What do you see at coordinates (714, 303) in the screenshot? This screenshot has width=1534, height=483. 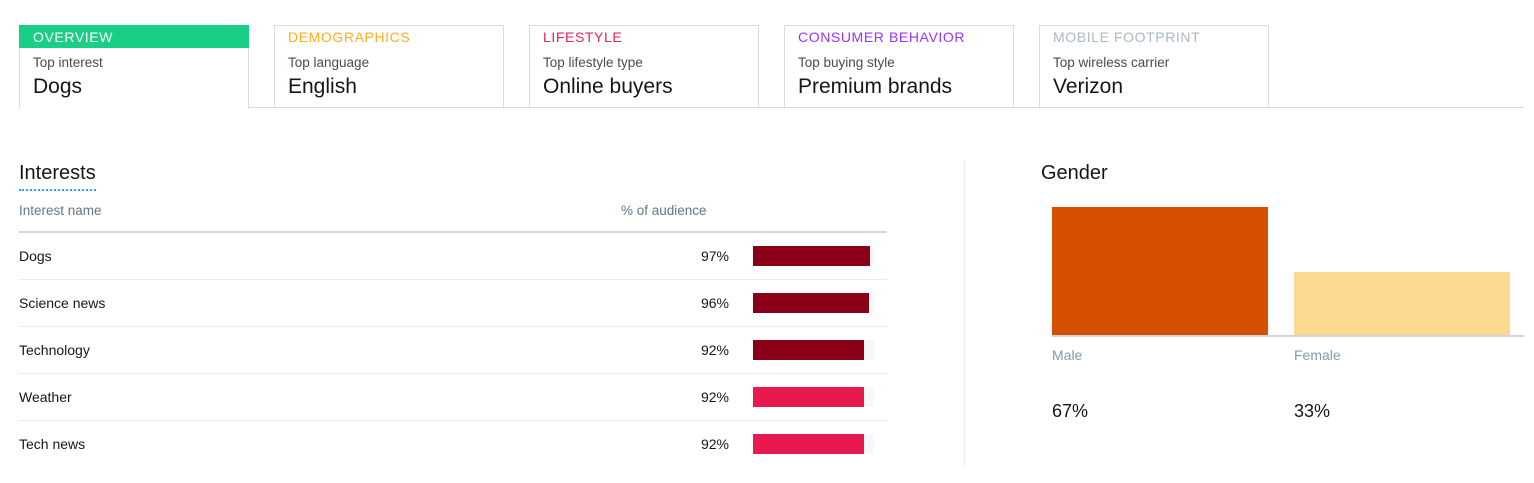 I see `interest-pct: 96%` at bounding box center [714, 303].